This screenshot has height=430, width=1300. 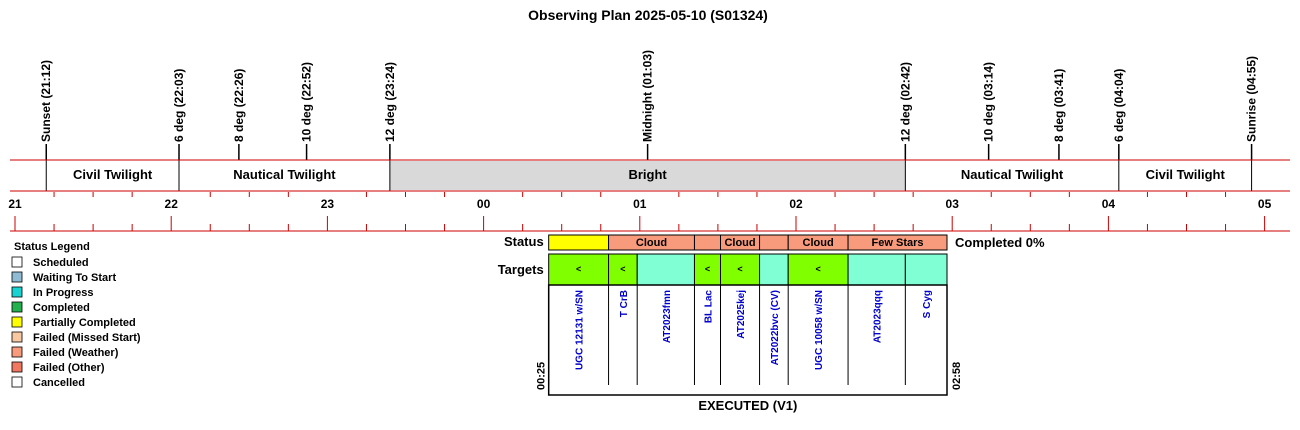 I want to click on status-segment-label: Few Stars, so click(x=898, y=243).